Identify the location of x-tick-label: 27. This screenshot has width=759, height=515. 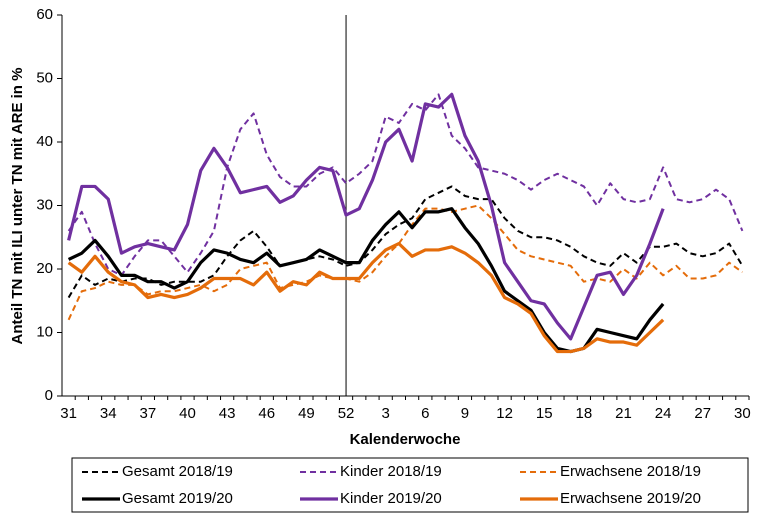
(702, 413).